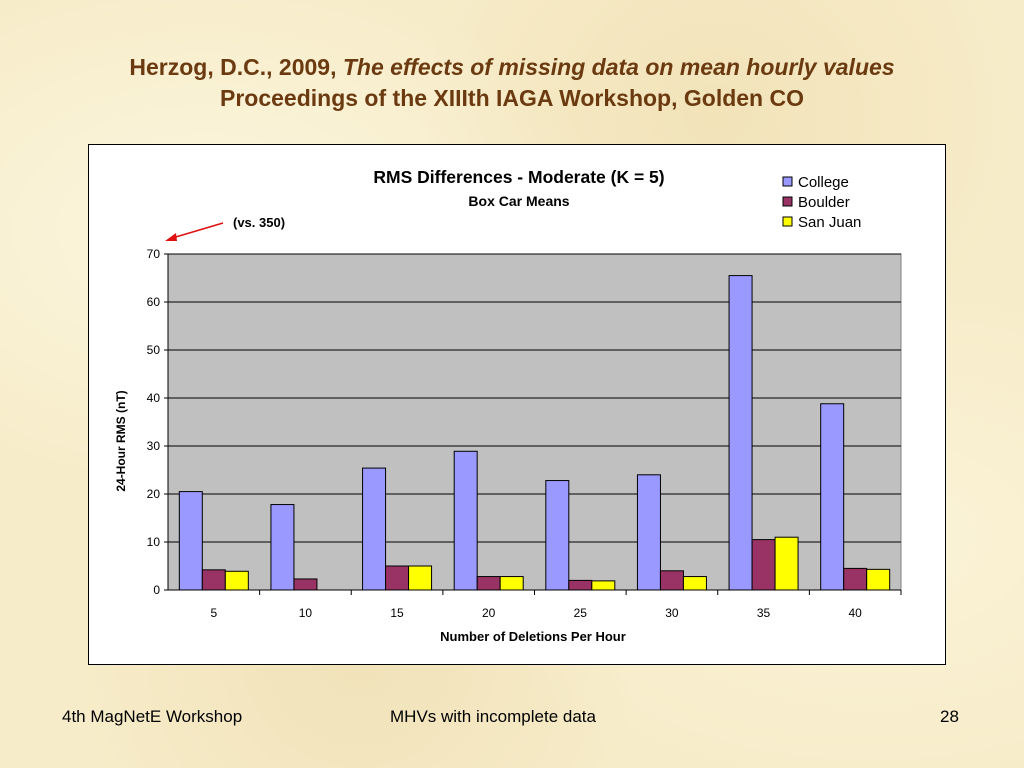 This screenshot has width=1024, height=768. Describe the element at coordinates (856, 613) in the screenshot. I see `x-tick-label: 40` at that location.